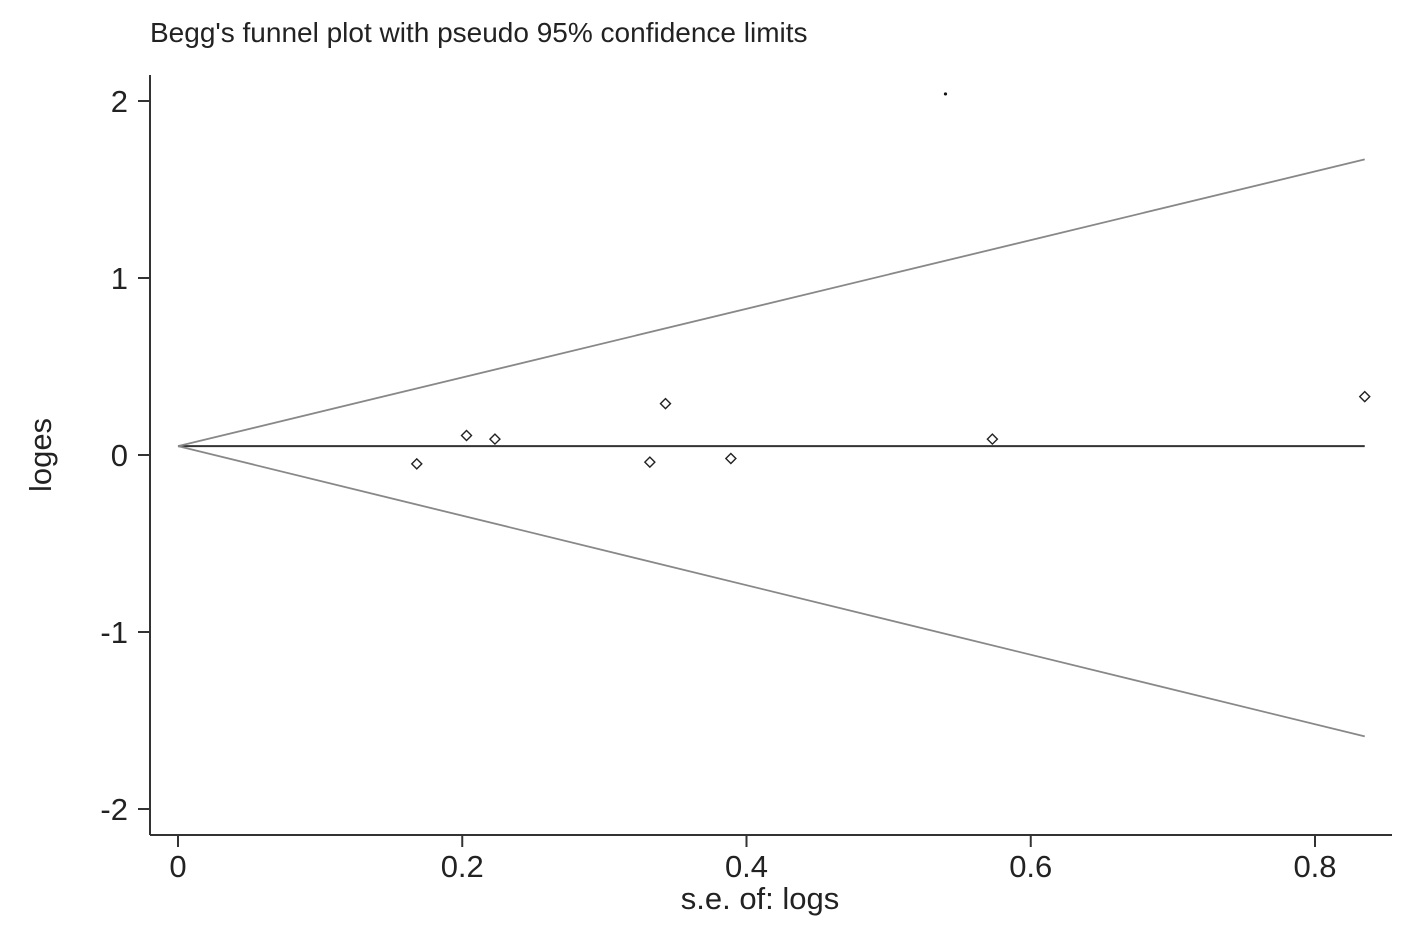 This screenshot has height=940, width=1417. What do you see at coordinates (945, 94) in the screenshot?
I see `stray-dot-point` at bounding box center [945, 94].